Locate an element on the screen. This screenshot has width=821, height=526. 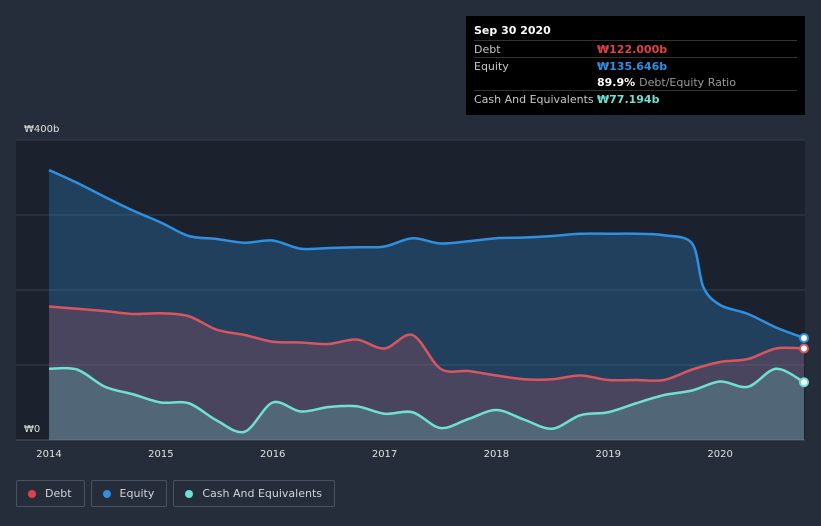
x-tick-label: 2015 is located at coordinates (160, 454).